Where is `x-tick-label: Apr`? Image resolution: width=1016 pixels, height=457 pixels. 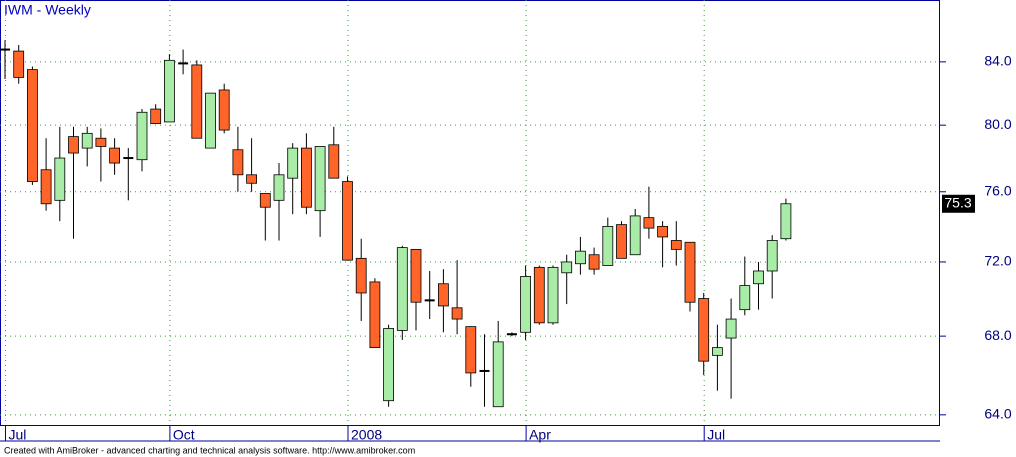 x-tick-label: Apr is located at coordinates (540, 435).